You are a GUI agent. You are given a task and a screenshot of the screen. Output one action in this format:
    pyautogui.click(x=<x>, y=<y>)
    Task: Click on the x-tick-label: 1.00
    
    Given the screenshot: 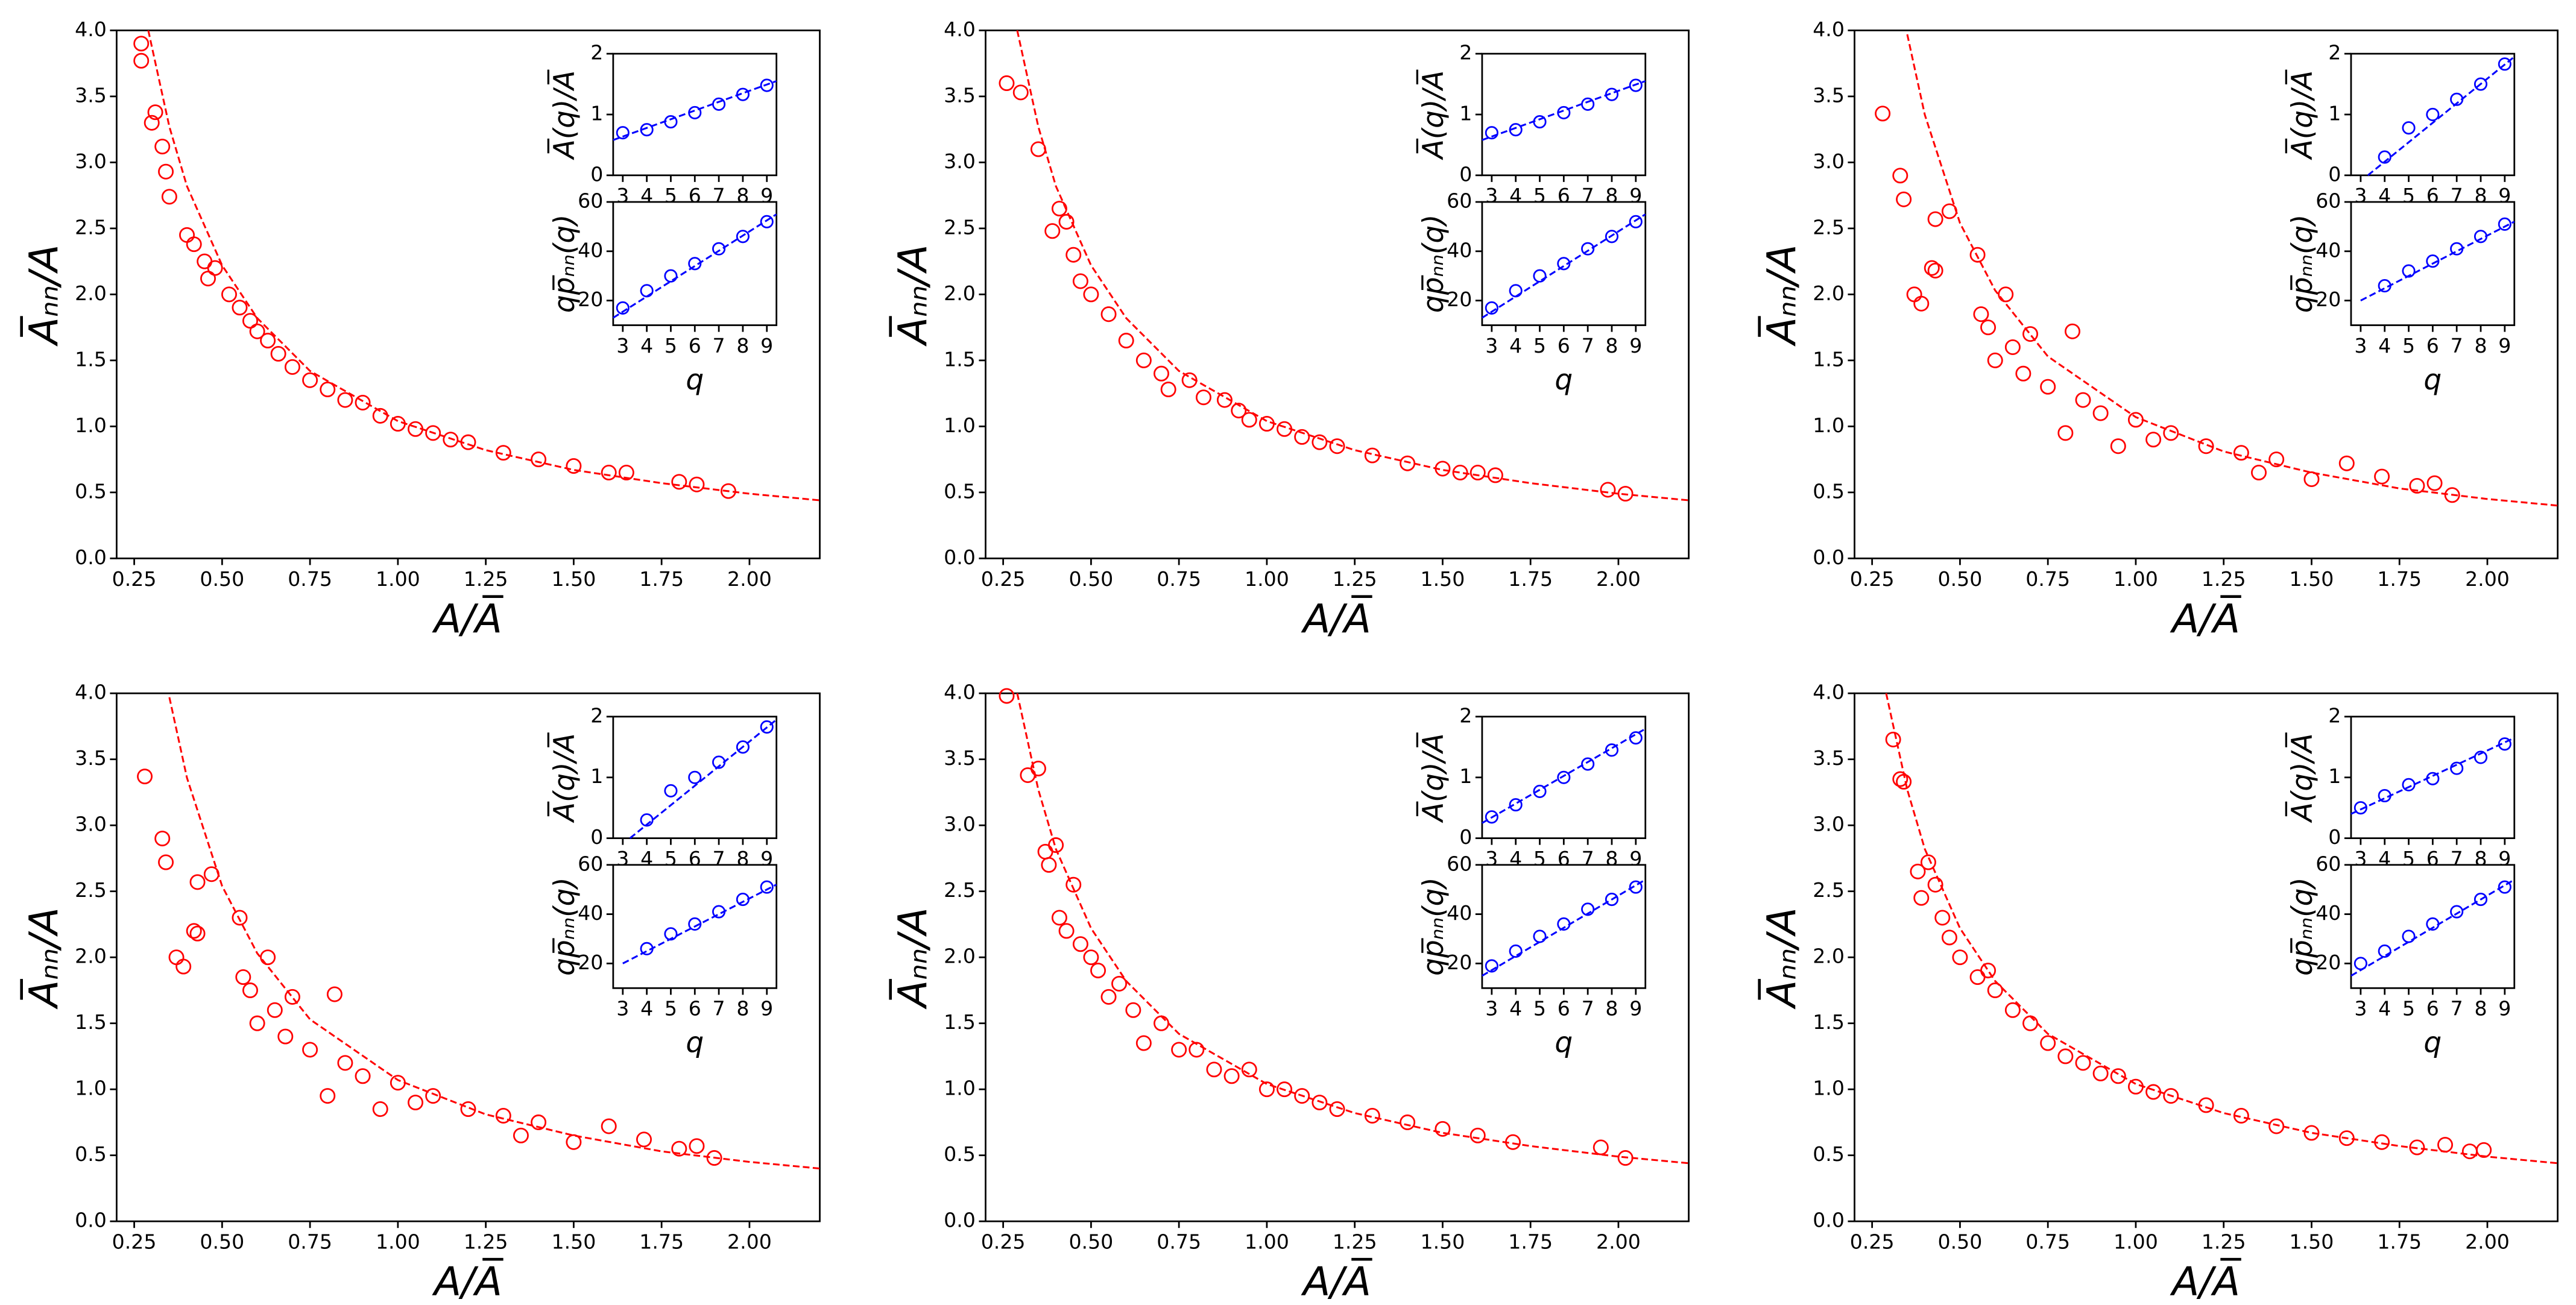 What is the action you would take?
    pyautogui.click(x=1267, y=1242)
    